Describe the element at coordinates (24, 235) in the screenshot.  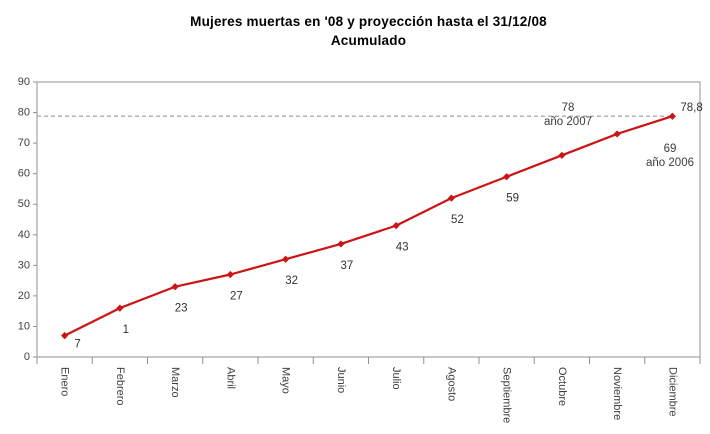
I see `y-tick-label: 40` at that location.